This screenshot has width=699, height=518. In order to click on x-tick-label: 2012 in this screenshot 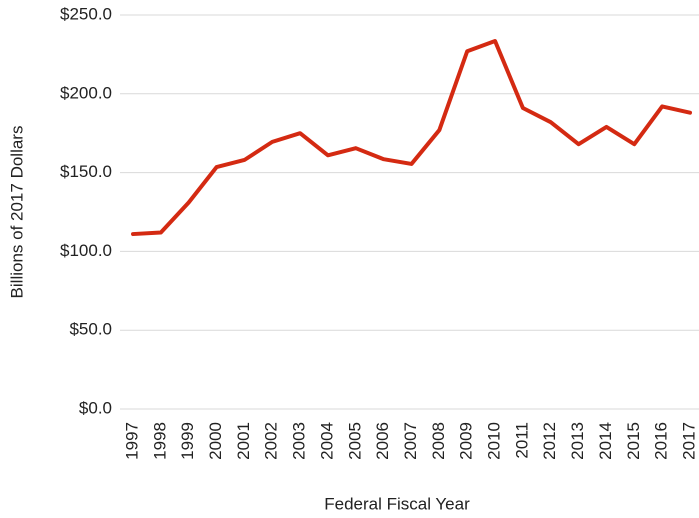, I will do `click(549, 441)`.